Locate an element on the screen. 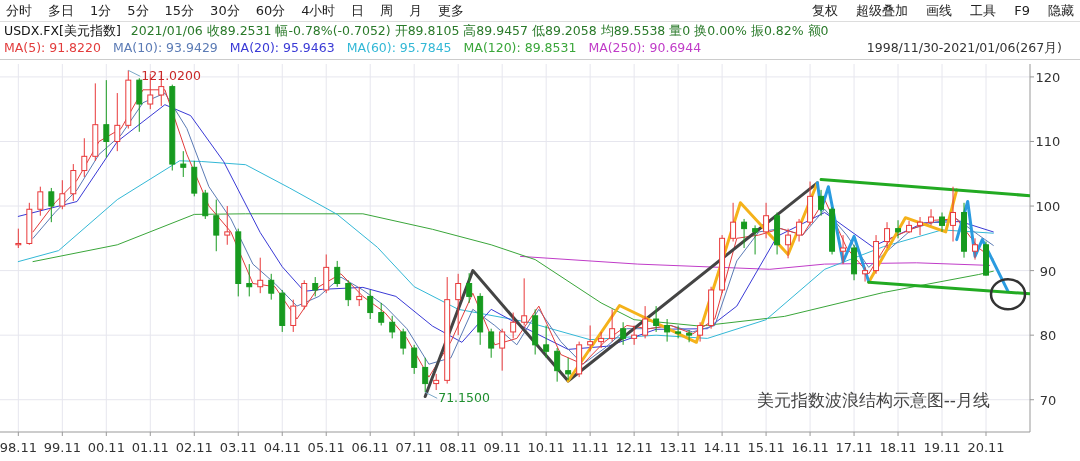 This screenshot has width=1080, height=461. text: 1分 is located at coordinates (101, 10).